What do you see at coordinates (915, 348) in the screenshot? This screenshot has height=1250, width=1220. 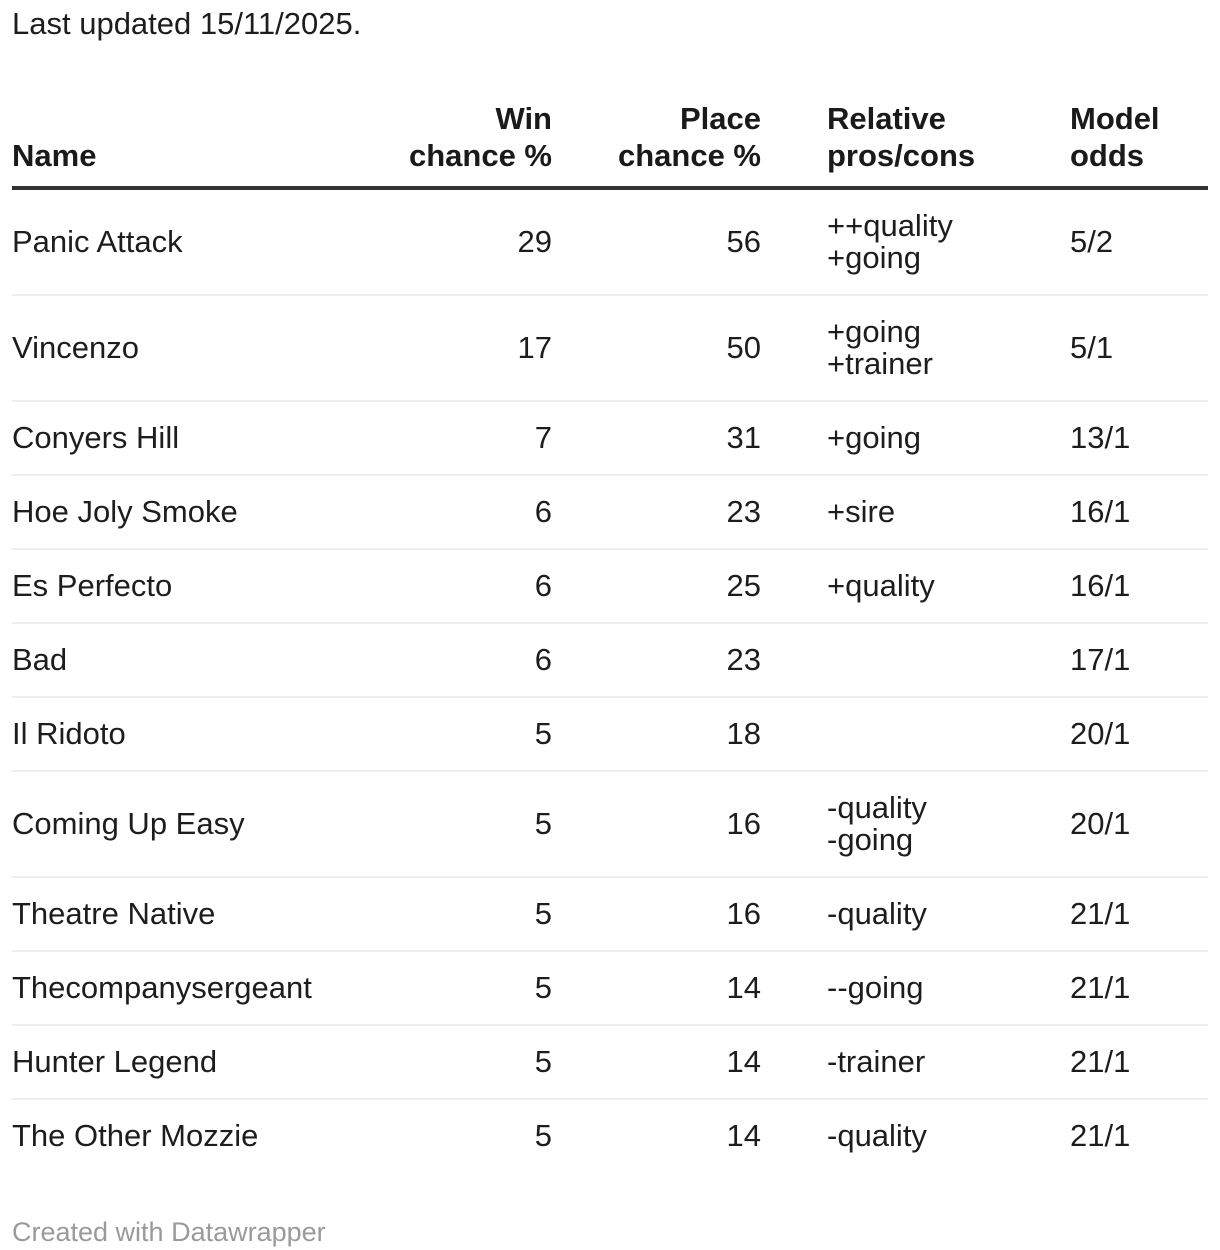 I see `cell-pros-cons: +going +trainer` at bounding box center [915, 348].